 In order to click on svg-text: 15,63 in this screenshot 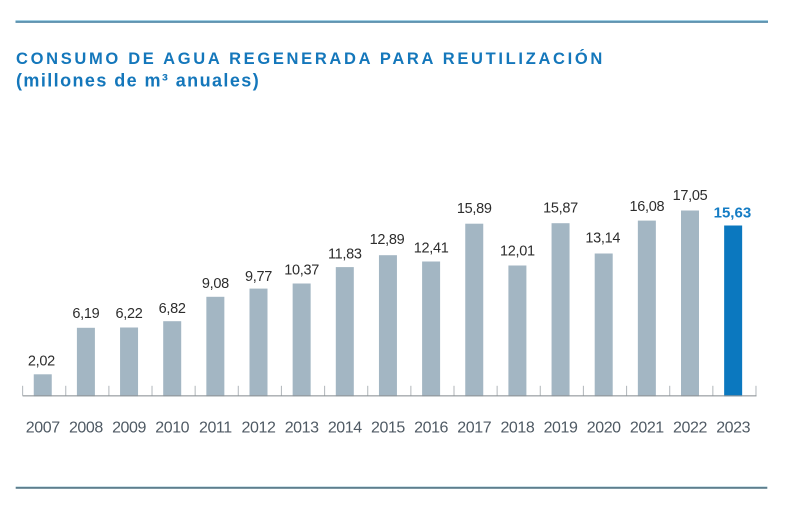, I will do `click(733, 213)`.